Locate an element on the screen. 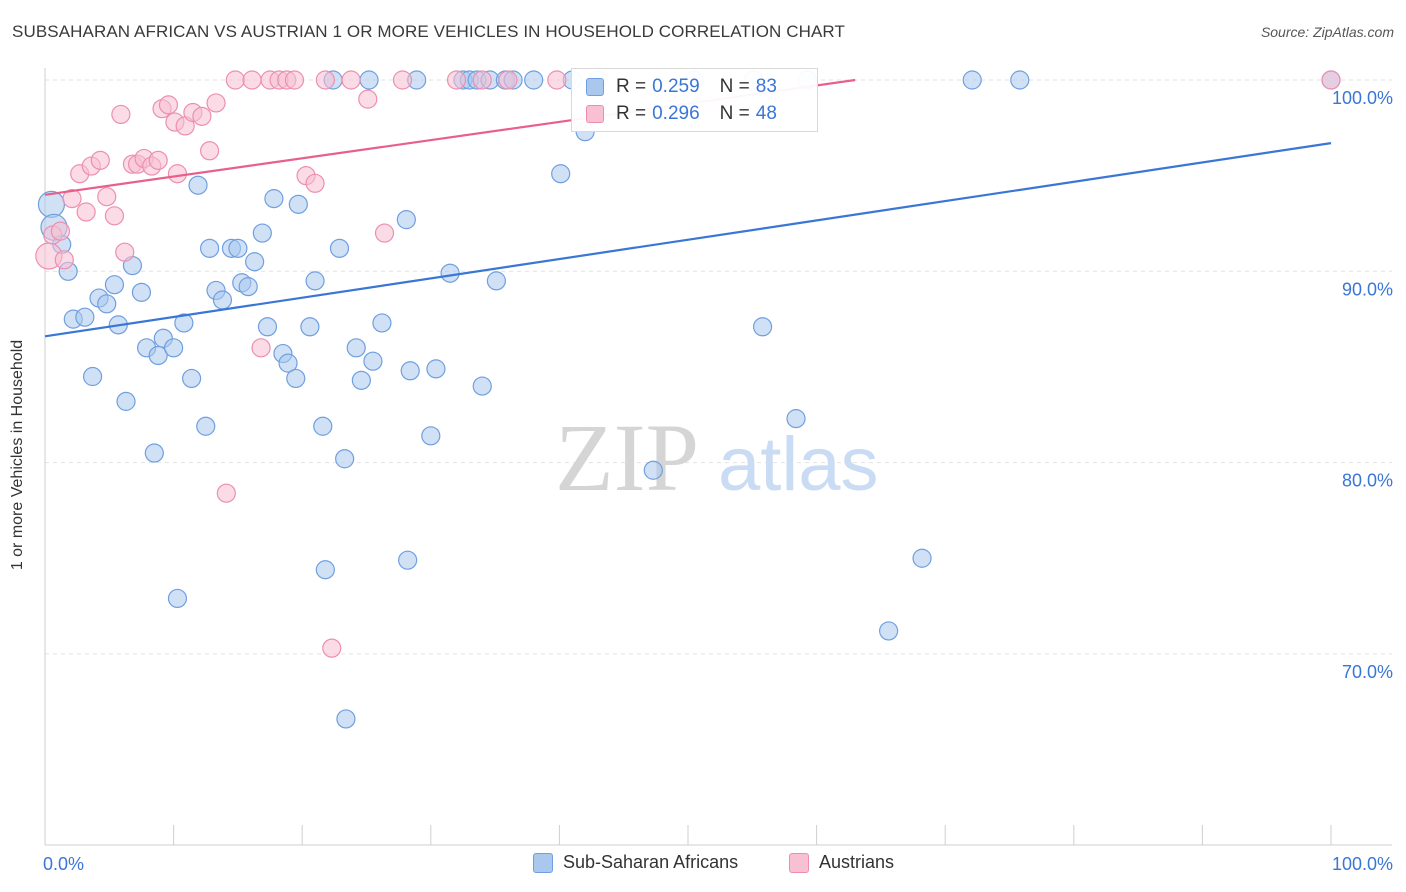 The image size is (1406, 892). y-axis-label: 1 or more Vehicles in Household is located at coordinates (17, 455).